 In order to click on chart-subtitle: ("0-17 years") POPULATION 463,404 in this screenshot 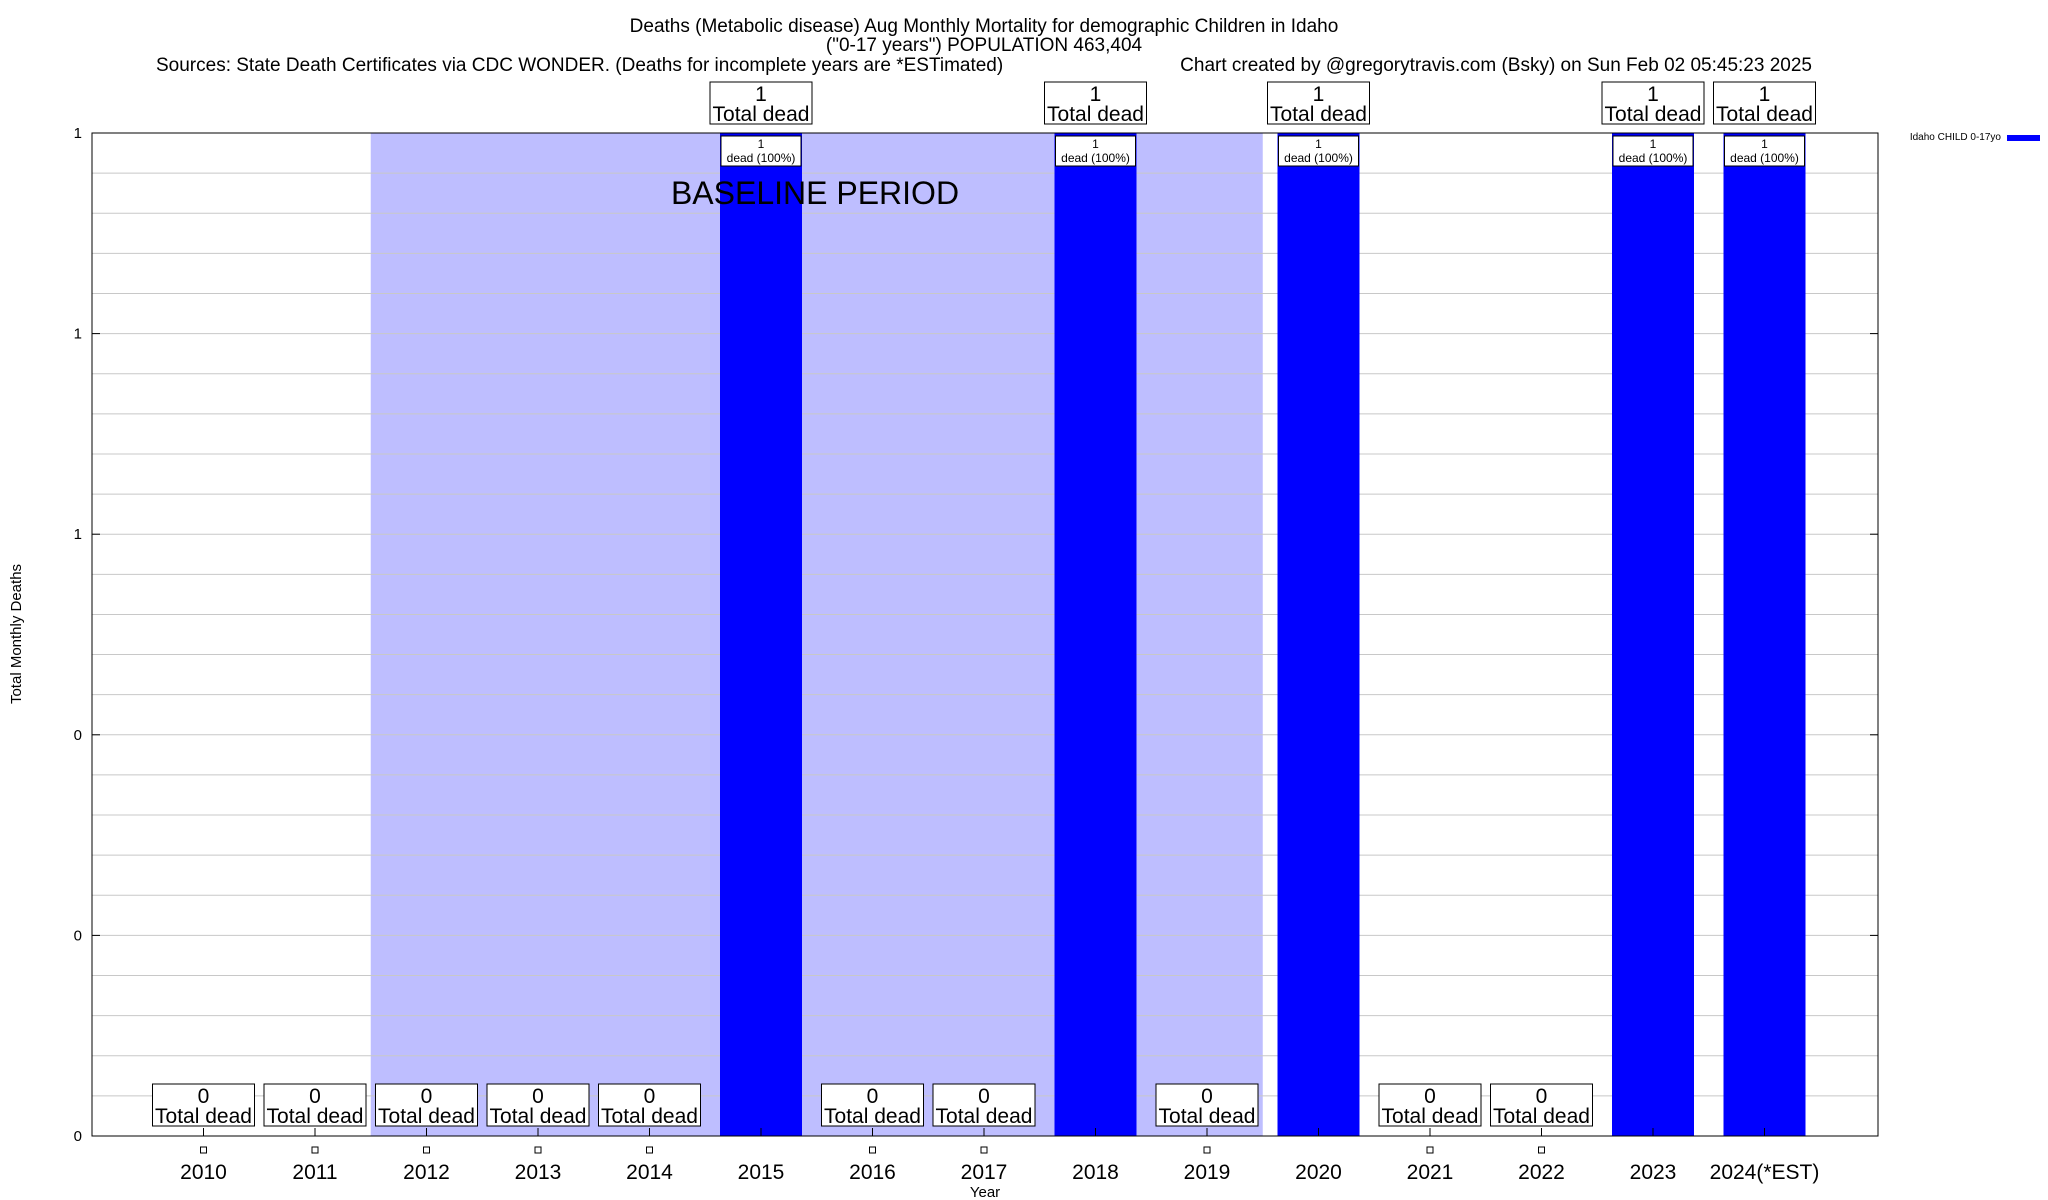, I will do `click(984, 45)`.